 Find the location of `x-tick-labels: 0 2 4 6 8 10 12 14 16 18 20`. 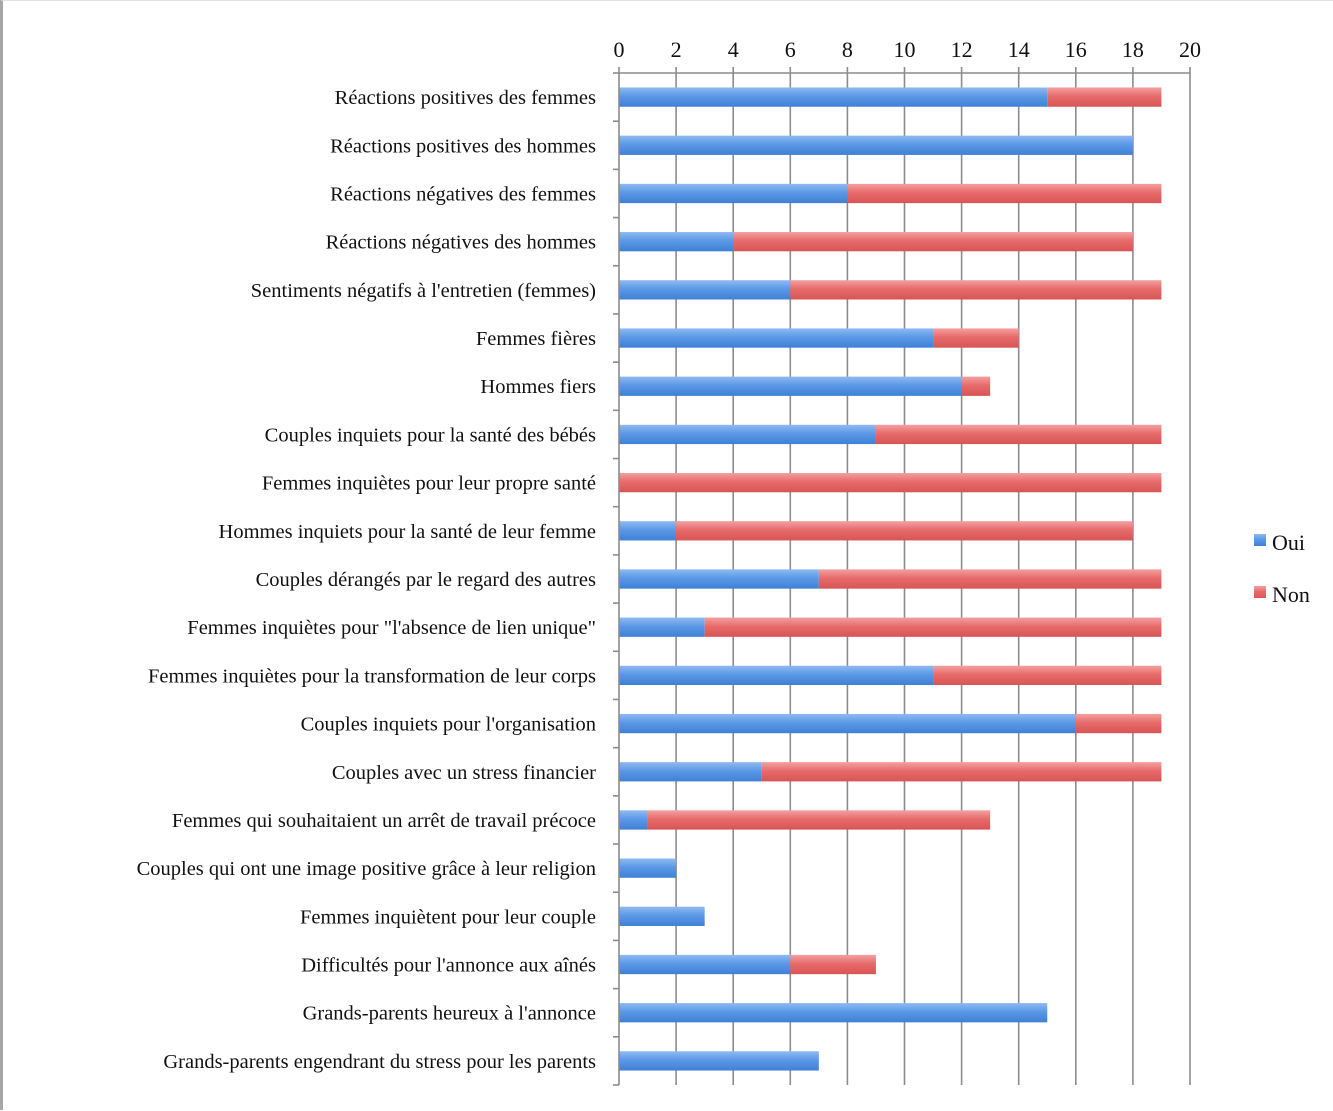

x-tick-labels: 0 2 4 6 8 10 12 14 16 18 20 is located at coordinates (908, 49).